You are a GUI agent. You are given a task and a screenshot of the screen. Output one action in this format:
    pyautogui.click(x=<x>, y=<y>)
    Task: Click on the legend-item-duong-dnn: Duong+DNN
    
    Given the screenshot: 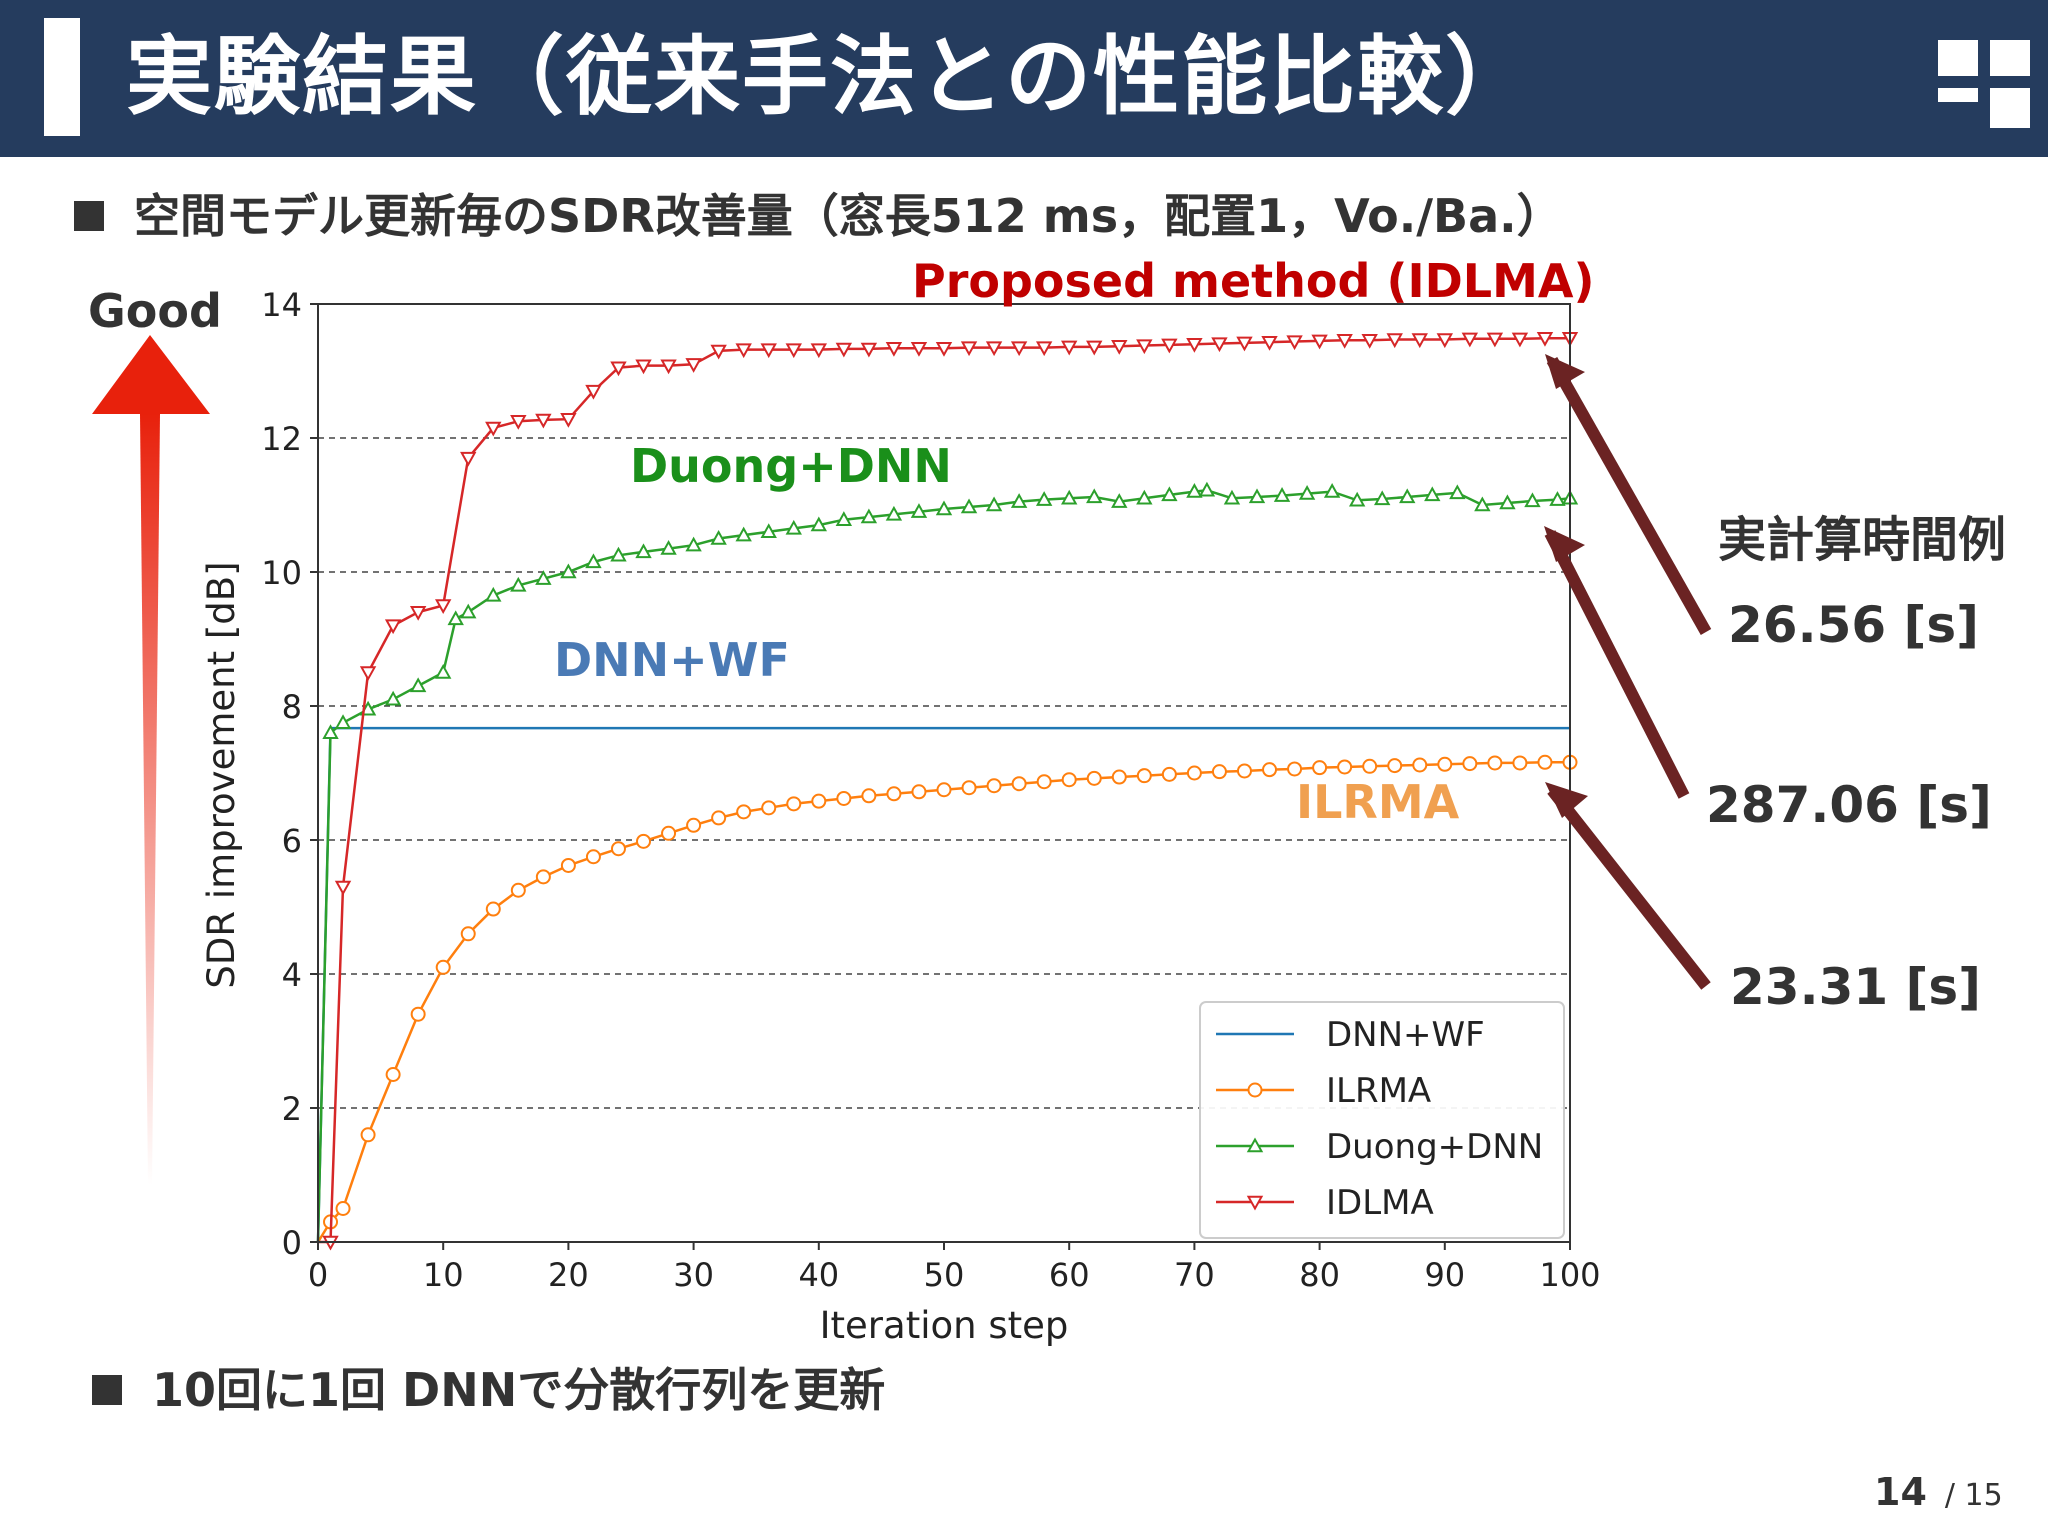 What is the action you would take?
    pyautogui.click(x=1379, y=1147)
    